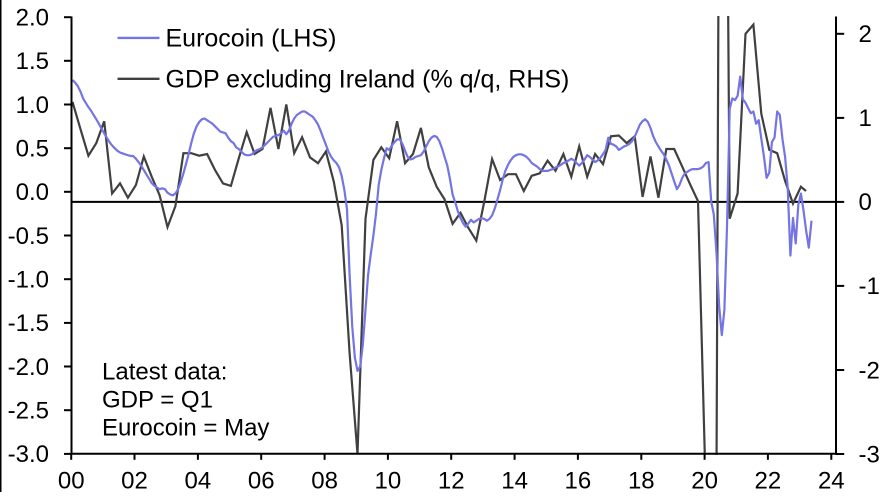 The image size is (887, 501). What do you see at coordinates (32, 149) in the screenshot?
I see `svg-text: 0.5` at bounding box center [32, 149].